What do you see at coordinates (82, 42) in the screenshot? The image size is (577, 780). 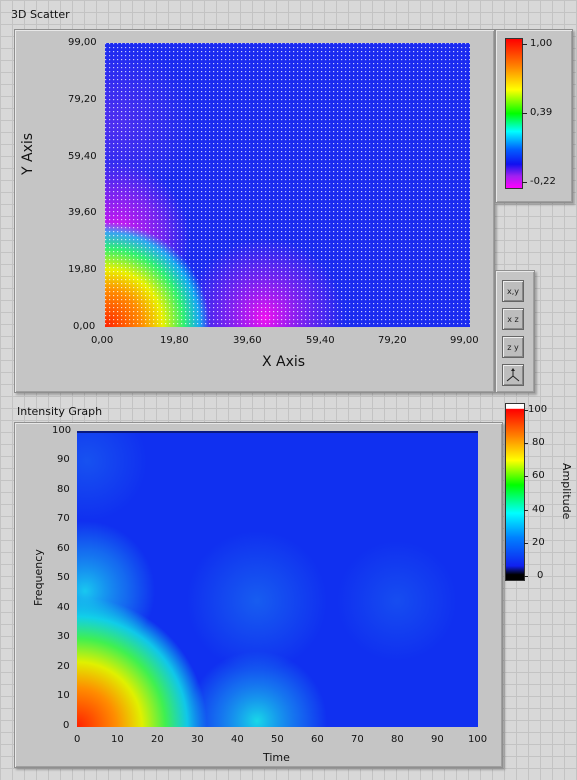 I see `scatter-y-tick: 99,00` at bounding box center [82, 42].